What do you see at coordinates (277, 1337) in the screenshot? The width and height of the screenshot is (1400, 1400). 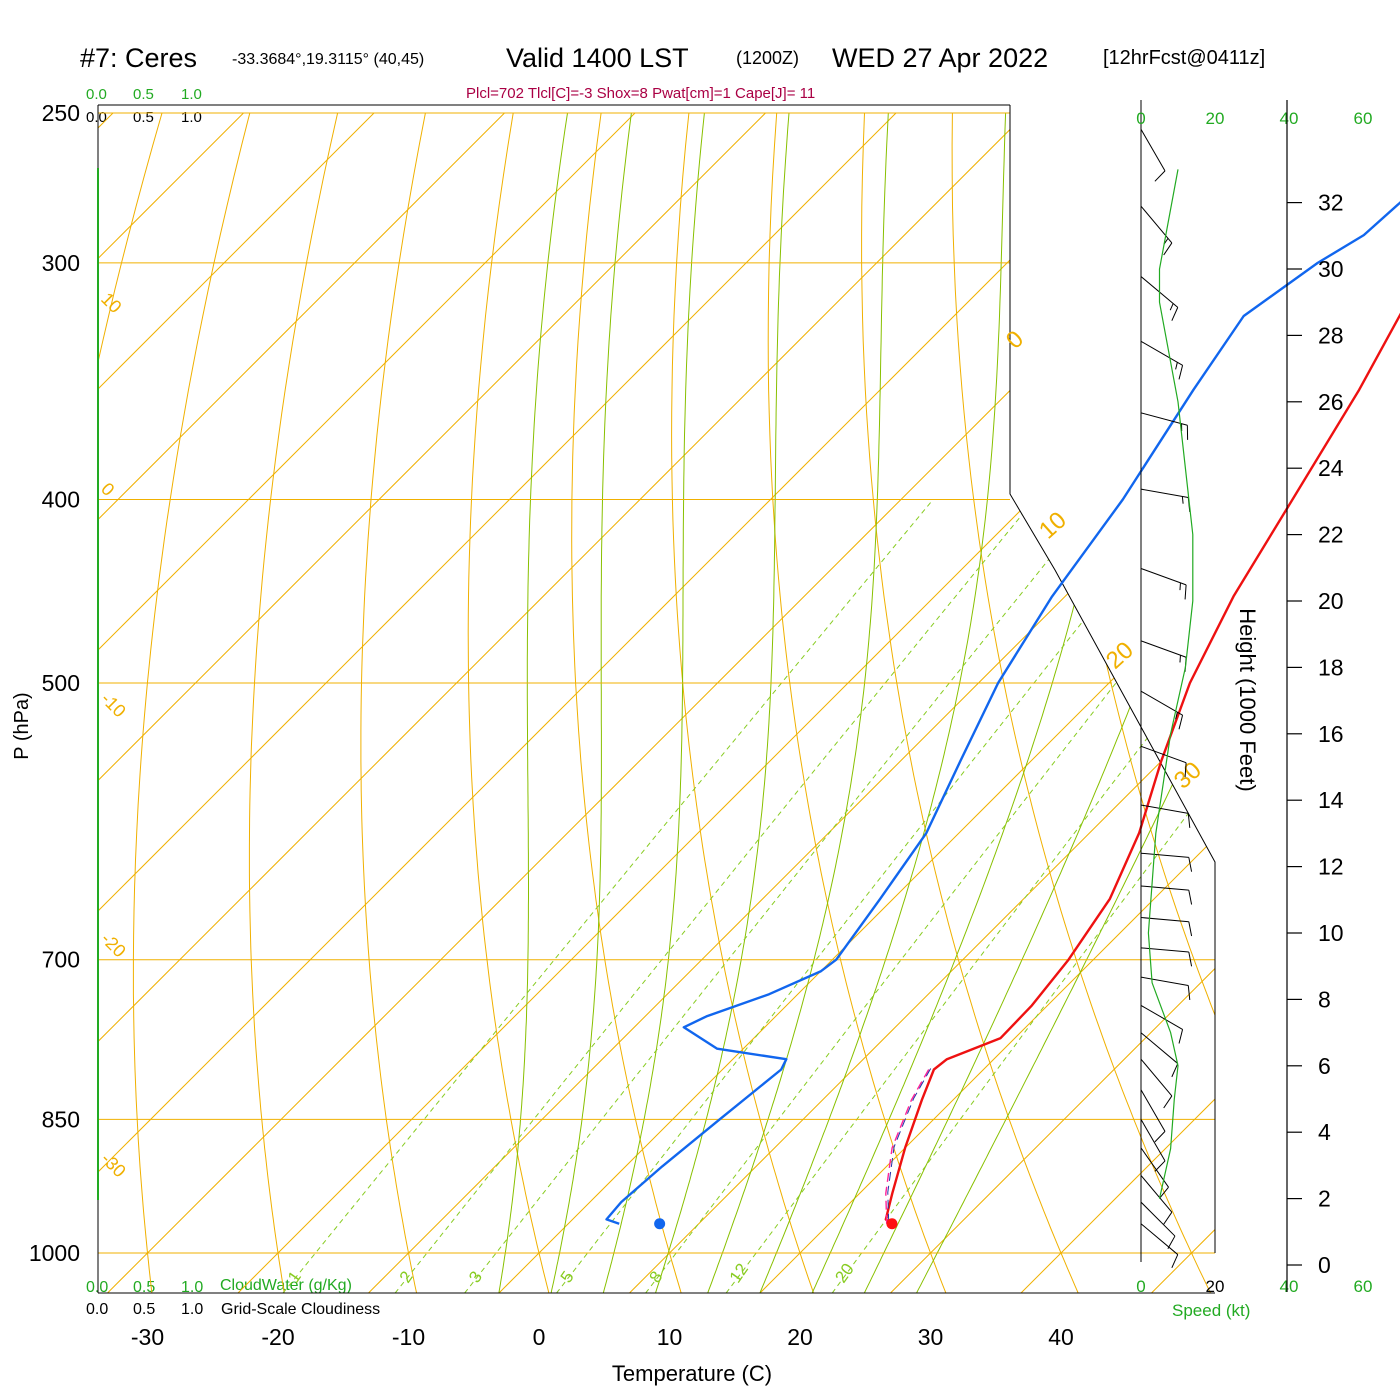 I see `temperature-tick-label: -20` at bounding box center [277, 1337].